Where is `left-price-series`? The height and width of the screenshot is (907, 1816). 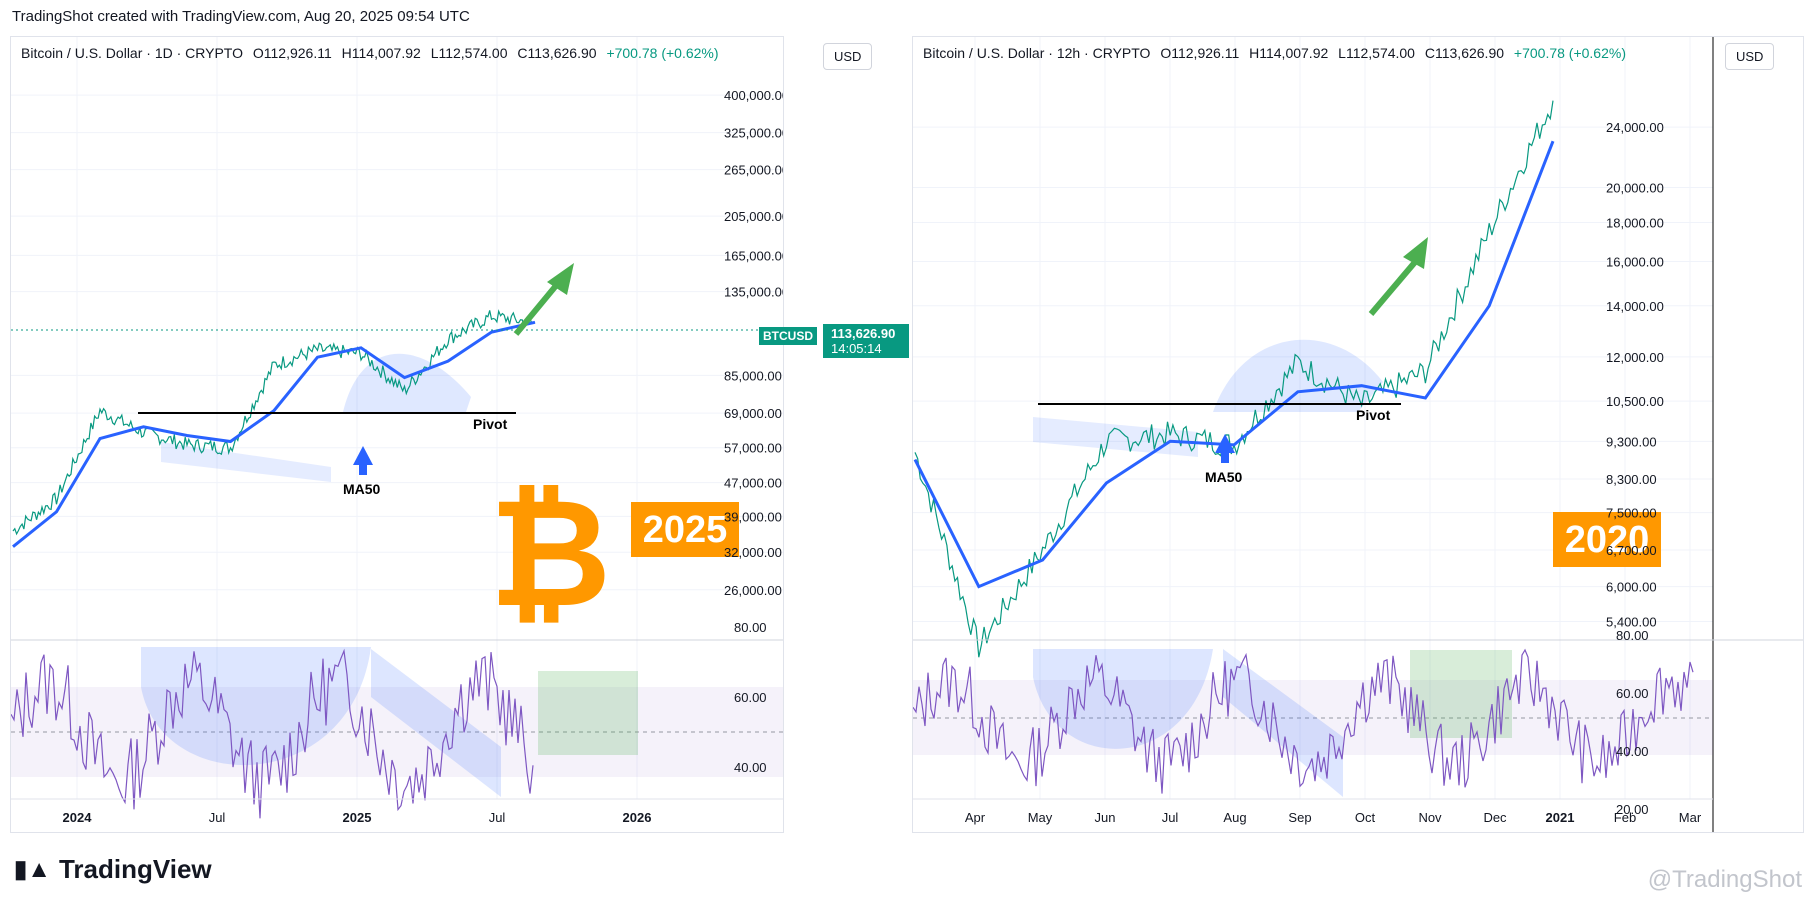 left-price-series is located at coordinates (274, 422).